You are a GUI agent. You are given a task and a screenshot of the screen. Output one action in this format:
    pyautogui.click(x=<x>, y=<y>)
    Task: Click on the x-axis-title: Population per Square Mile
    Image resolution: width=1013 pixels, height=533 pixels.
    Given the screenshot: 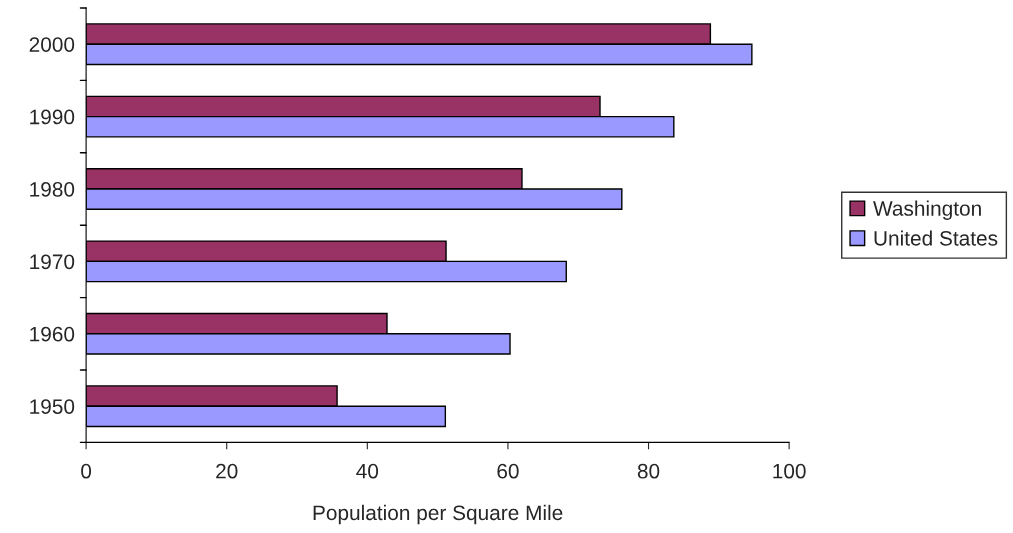 What is the action you would take?
    pyautogui.click(x=438, y=514)
    